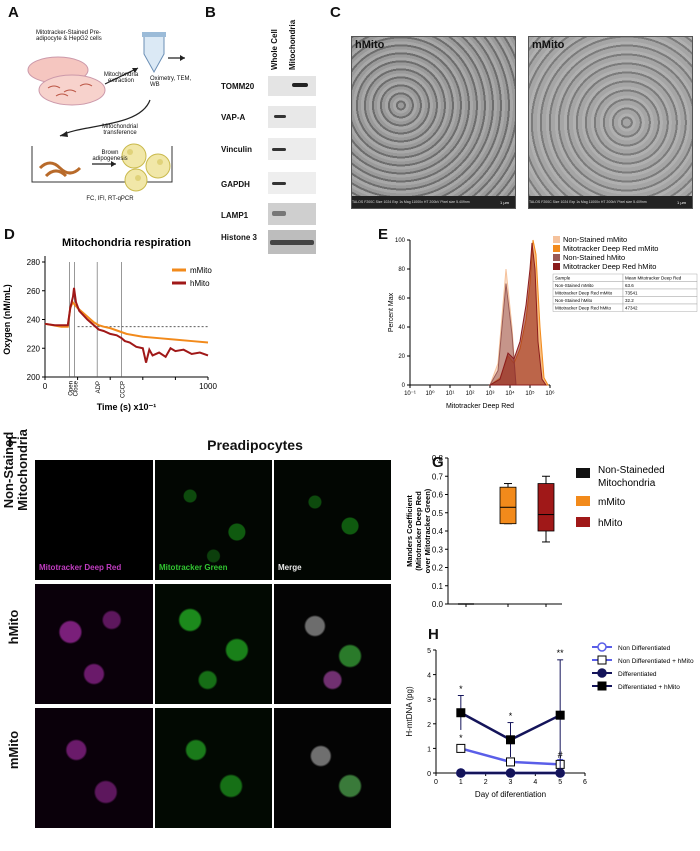  What do you see at coordinates (235, 184) in the screenshot?
I see `wb-label-gapdh: GAPDH` at bounding box center [235, 184].